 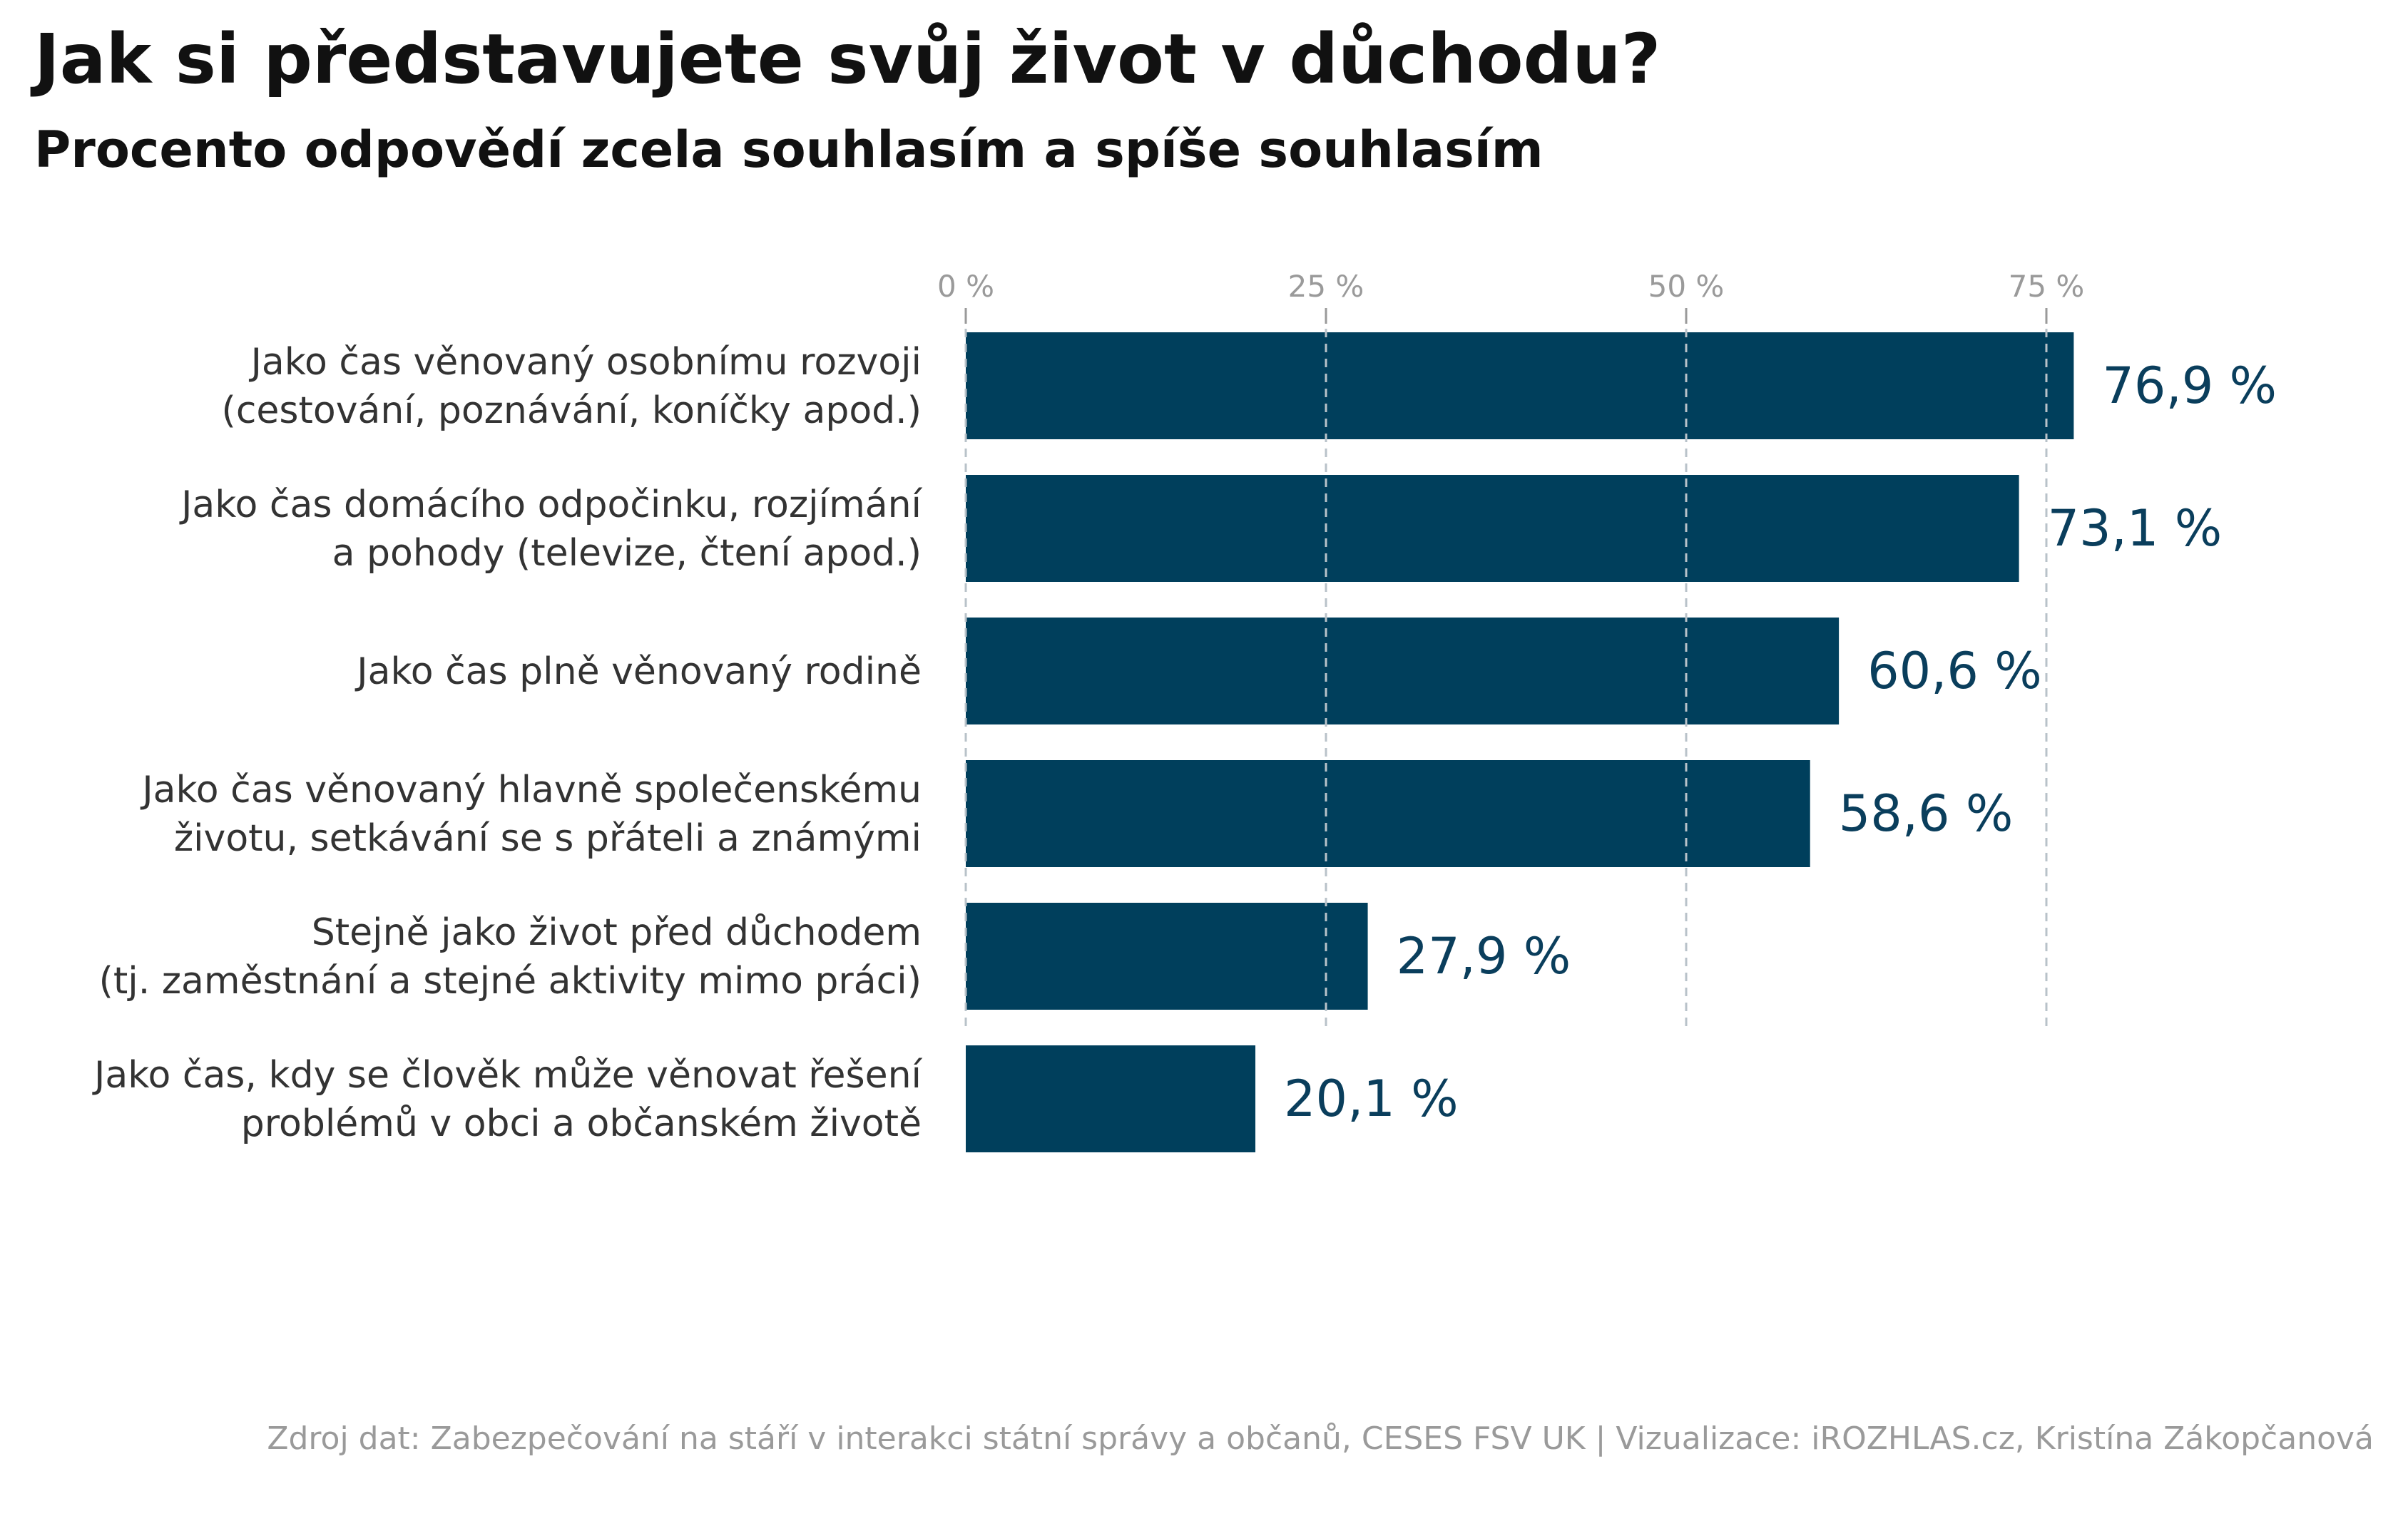 I want to click on value-label: 27,9 %, so click(x=1484, y=956).